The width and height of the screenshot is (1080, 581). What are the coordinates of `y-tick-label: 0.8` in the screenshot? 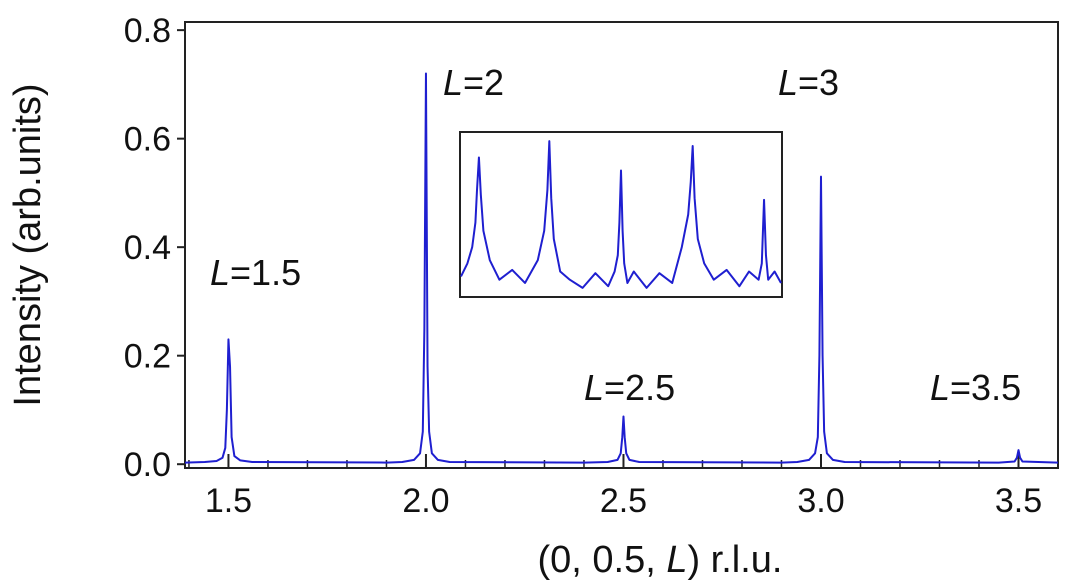 It's located at (147, 31).